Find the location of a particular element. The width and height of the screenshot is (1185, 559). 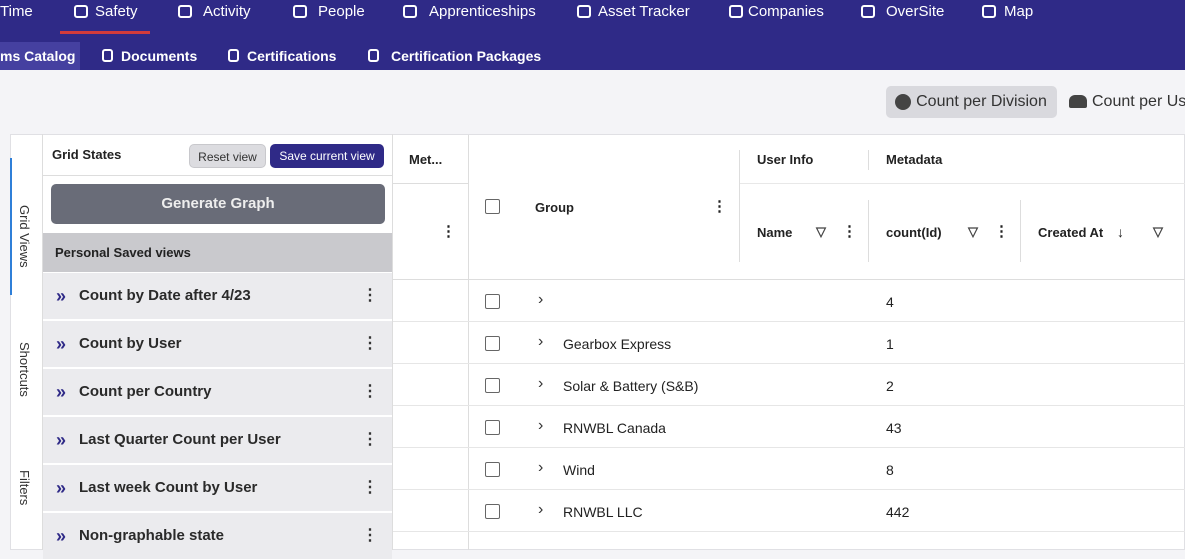

top-nav is located at coordinates (592, 35).